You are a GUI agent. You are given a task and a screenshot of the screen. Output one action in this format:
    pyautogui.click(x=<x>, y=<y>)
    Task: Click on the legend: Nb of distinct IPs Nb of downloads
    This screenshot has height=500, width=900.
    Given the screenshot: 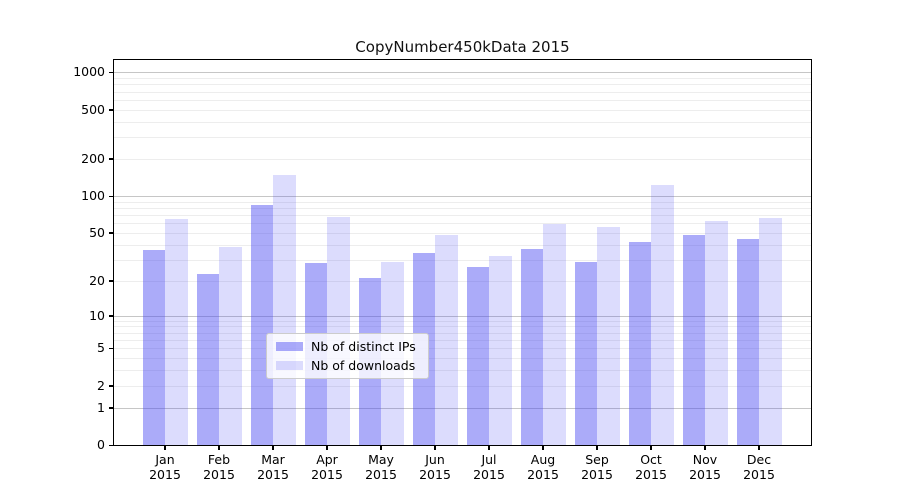 What is the action you would take?
    pyautogui.click(x=347, y=356)
    